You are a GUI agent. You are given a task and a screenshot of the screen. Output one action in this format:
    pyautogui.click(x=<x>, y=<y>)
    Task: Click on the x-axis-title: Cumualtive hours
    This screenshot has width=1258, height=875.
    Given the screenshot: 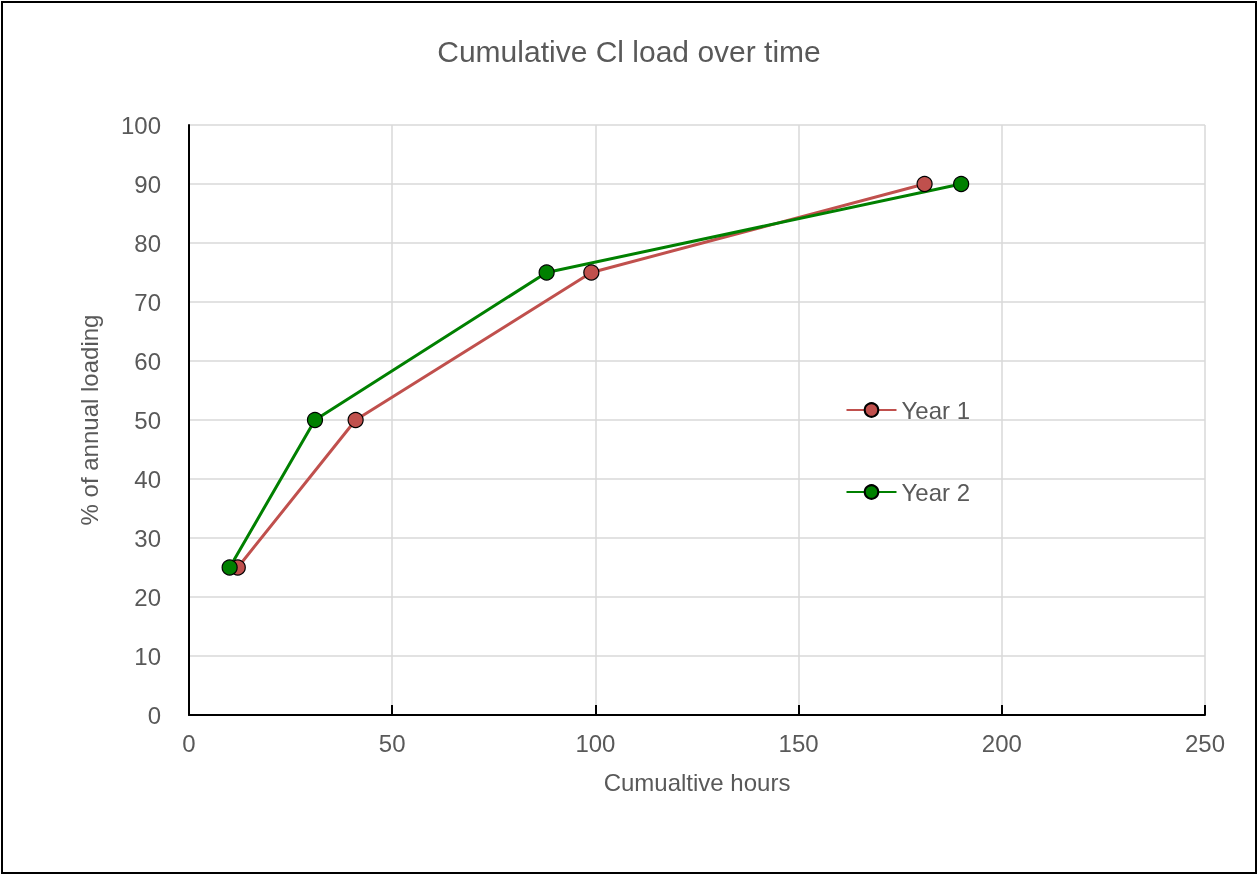 What is the action you would take?
    pyautogui.click(x=697, y=782)
    